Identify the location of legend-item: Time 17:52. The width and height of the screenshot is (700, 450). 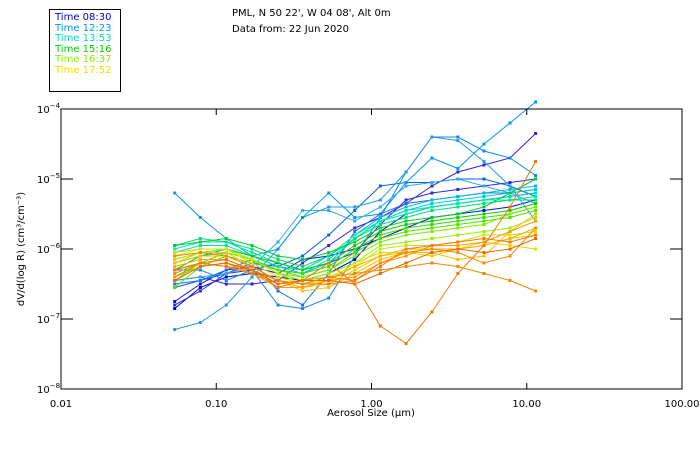
(83, 70).